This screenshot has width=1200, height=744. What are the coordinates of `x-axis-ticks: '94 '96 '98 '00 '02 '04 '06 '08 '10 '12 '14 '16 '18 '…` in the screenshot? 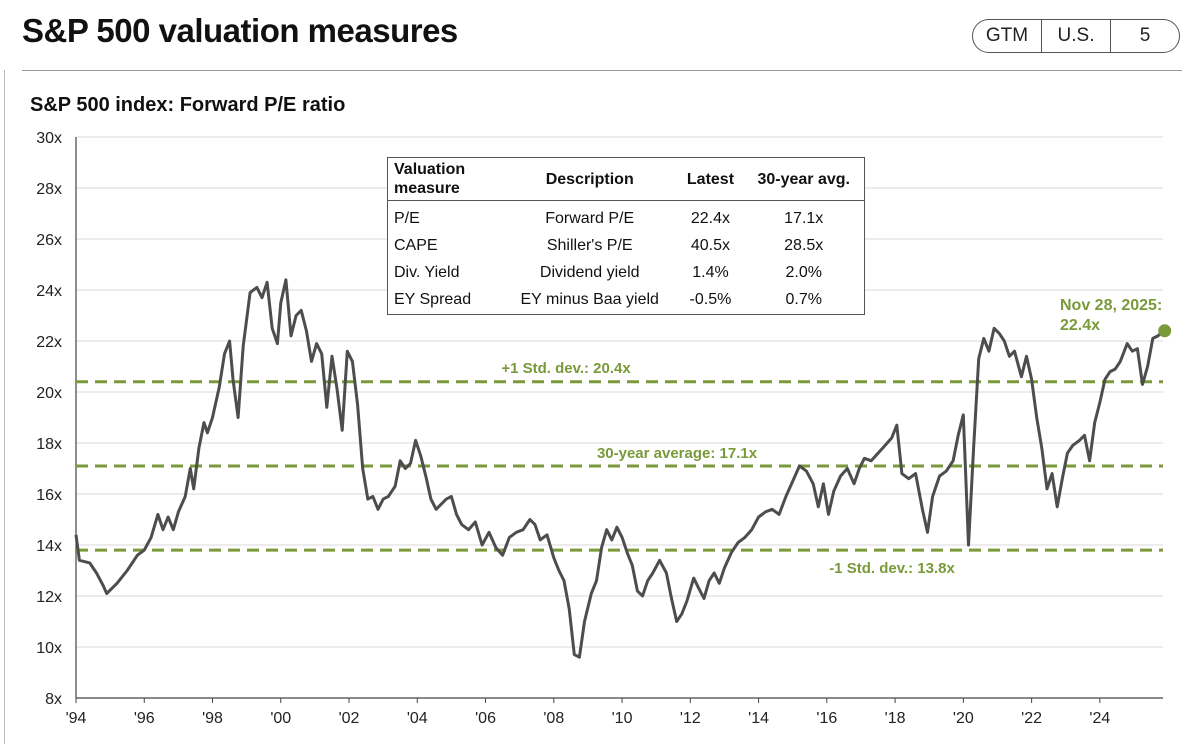 It's located at (588, 712).